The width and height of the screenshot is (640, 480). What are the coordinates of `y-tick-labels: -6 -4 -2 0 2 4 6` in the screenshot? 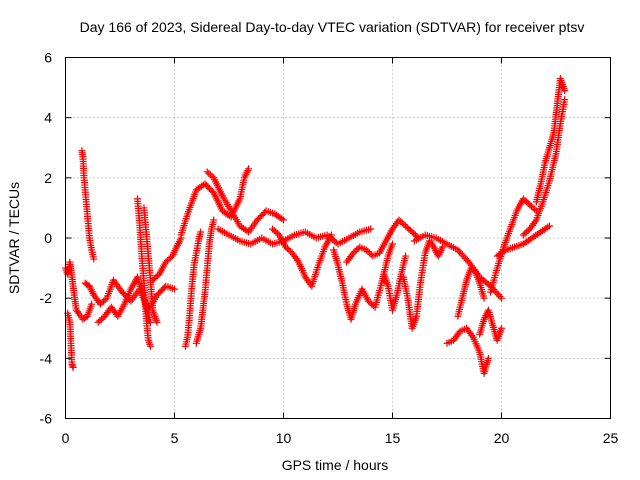 It's located at (46, 238).